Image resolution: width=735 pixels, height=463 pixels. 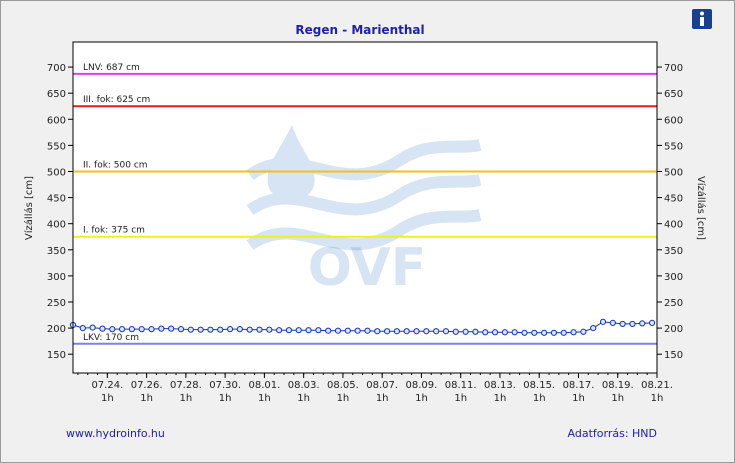 I want to click on y2-tick-label: 400, so click(x=673, y=225).